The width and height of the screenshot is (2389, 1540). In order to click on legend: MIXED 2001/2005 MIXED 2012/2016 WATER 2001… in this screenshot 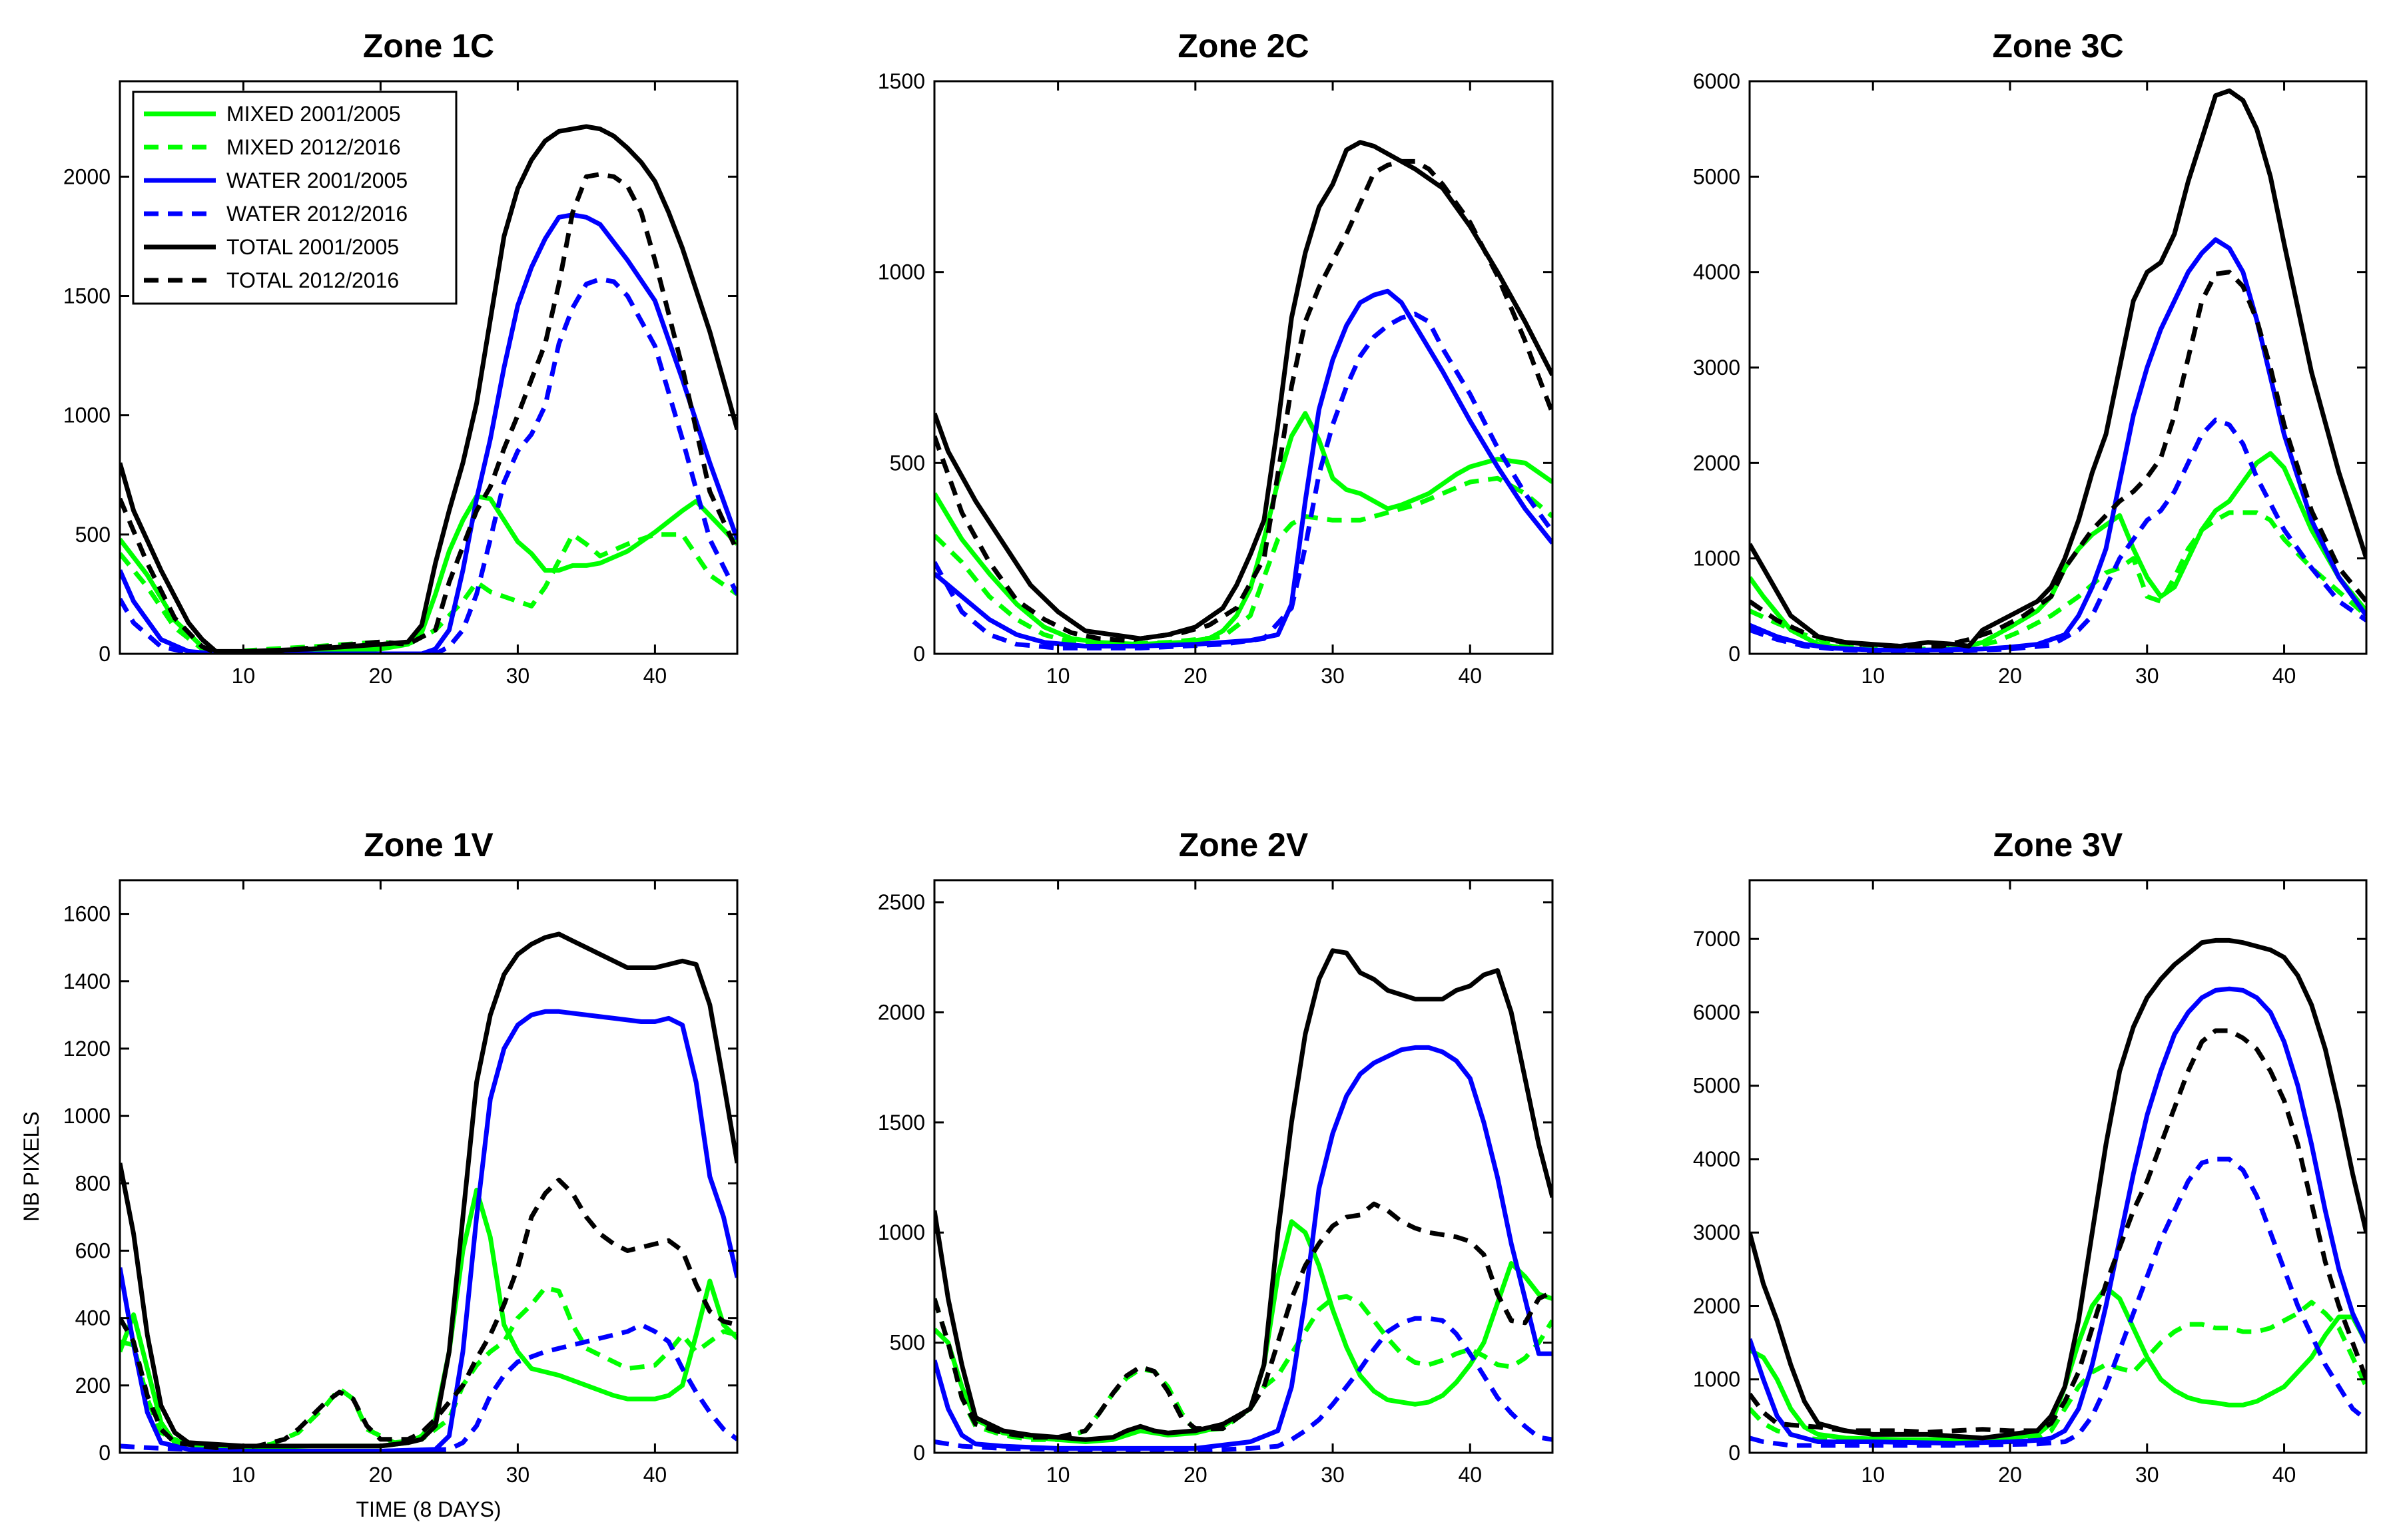, I will do `click(295, 198)`.